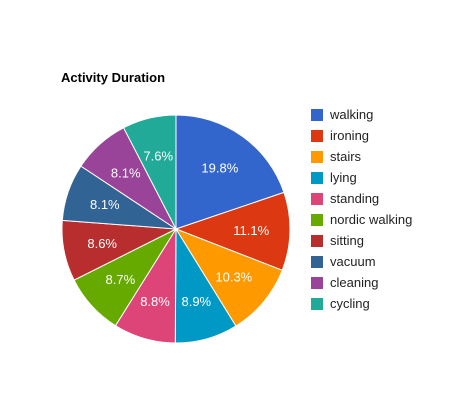 This screenshot has width=450, height=400. Describe the element at coordinates (126, 173) in the screenshot. I see `slice-label-cleaning: 8.1%` at that location.